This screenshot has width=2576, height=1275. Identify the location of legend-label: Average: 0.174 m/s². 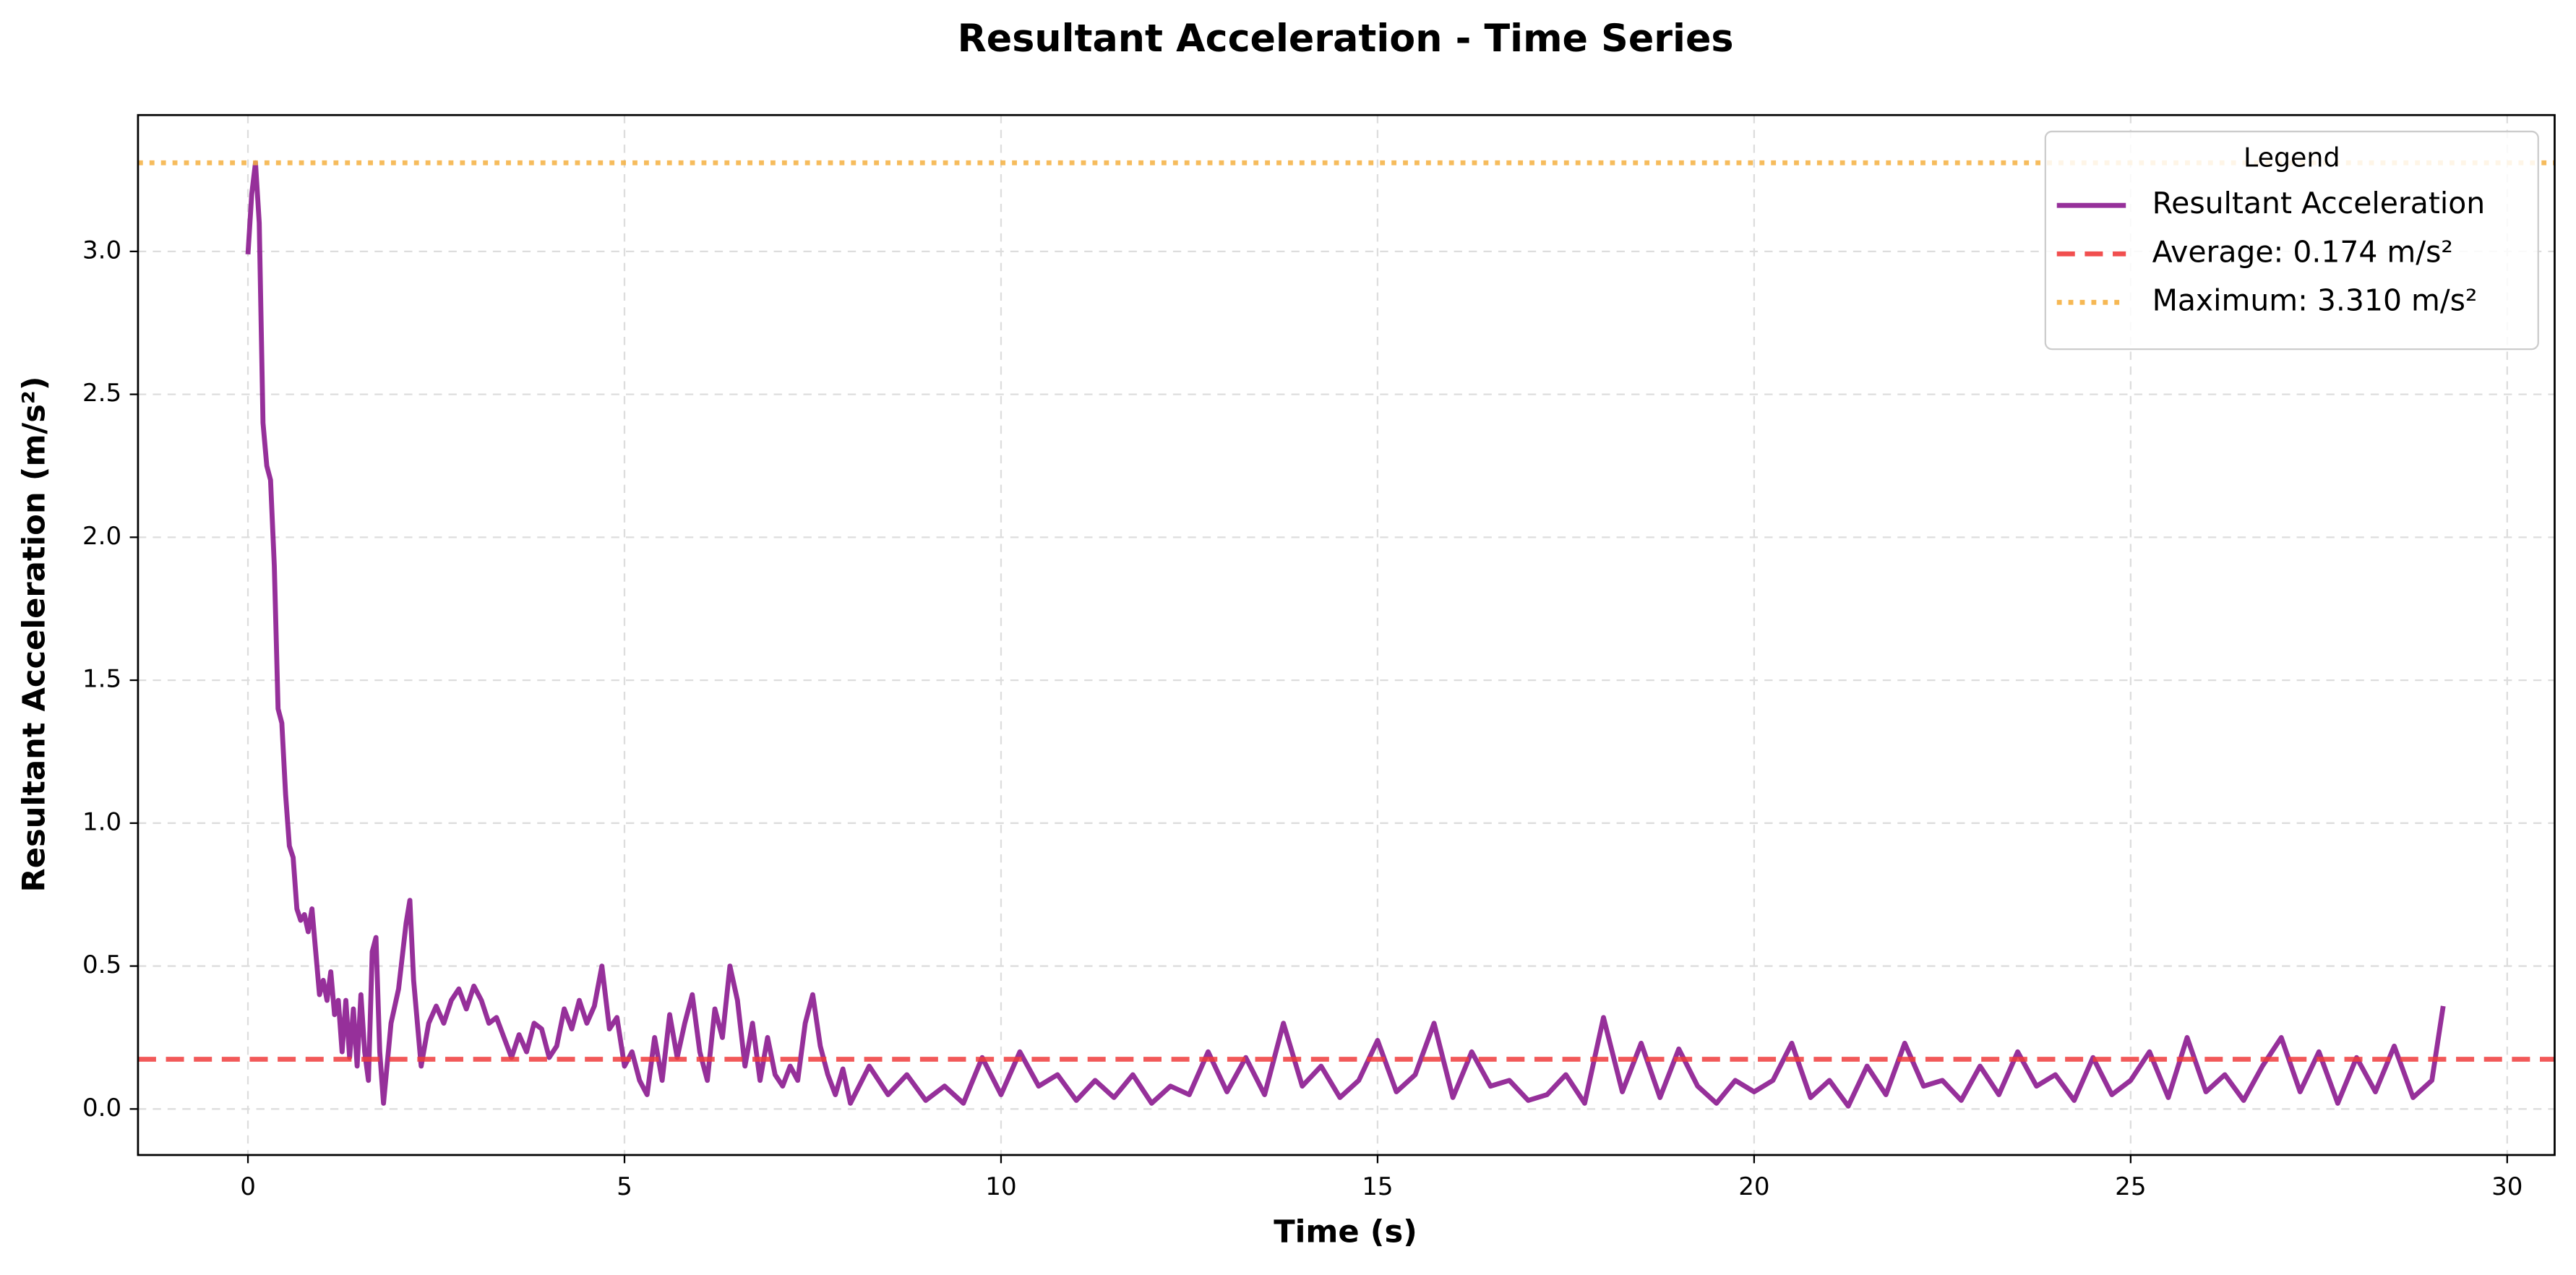
(2302, 251).